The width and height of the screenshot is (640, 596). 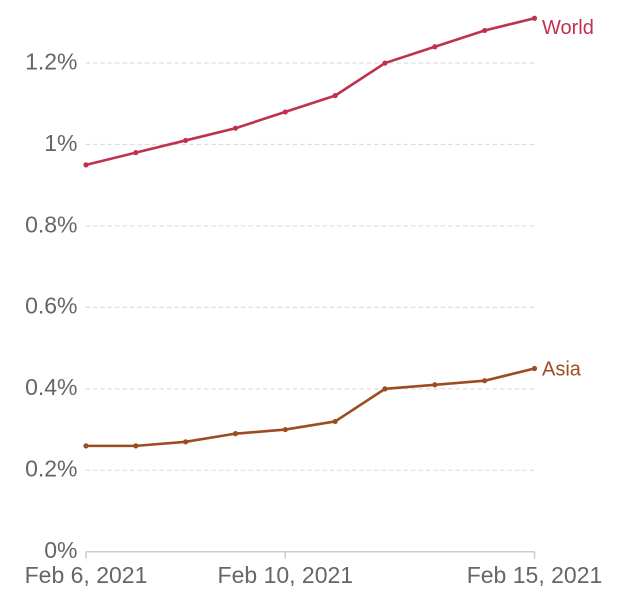 What do you see at coordinates (51, 469) in the screenshot?
I see `y-tick-label: 0.2%` at bounding box center [51, 469].